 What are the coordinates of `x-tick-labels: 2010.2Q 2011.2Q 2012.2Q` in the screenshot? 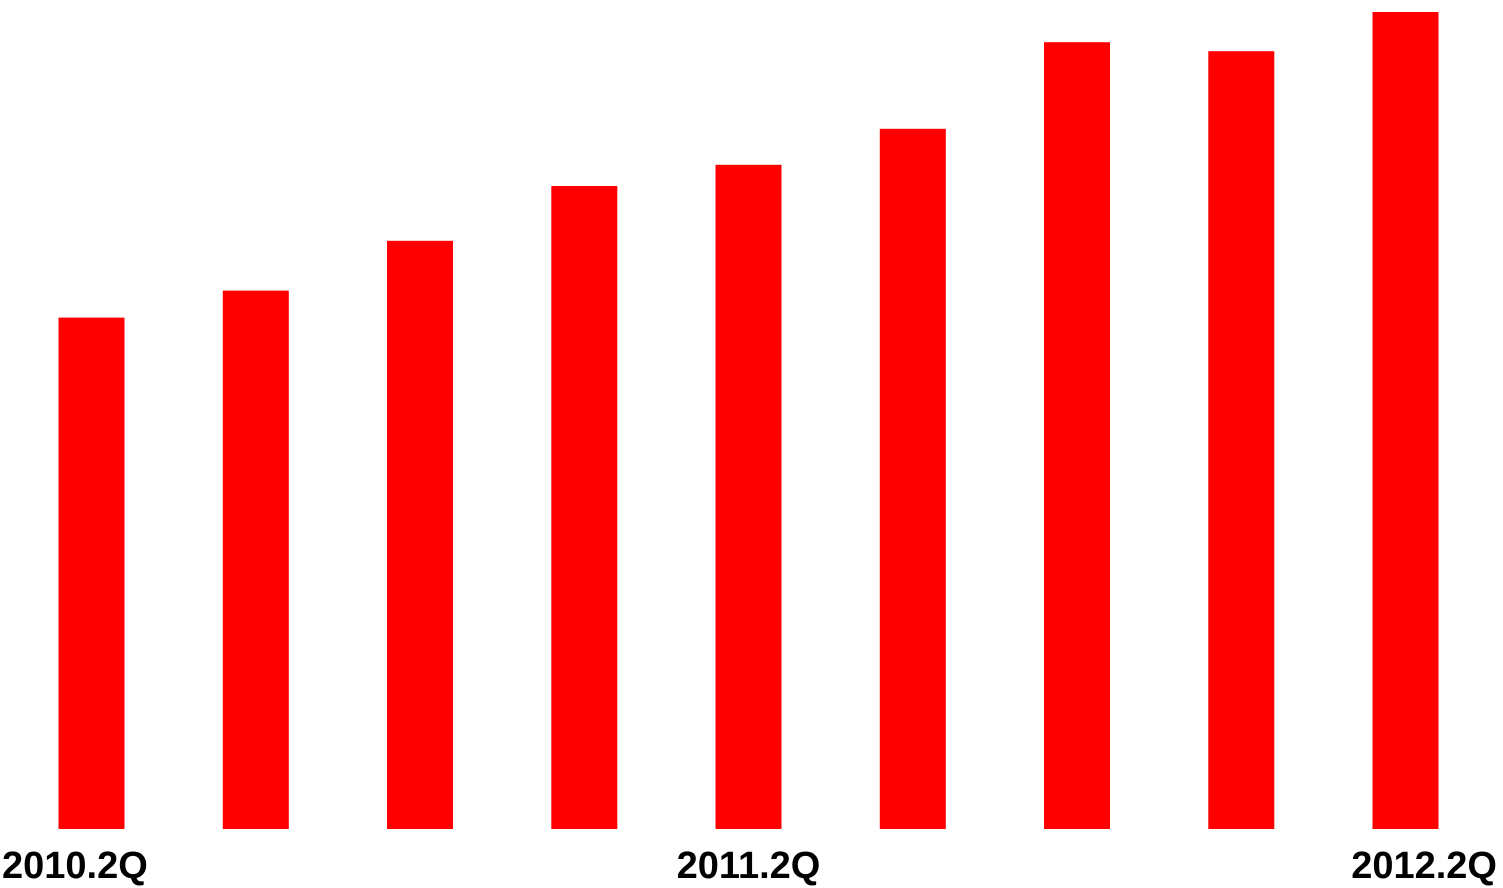 It's located at (749, 866).